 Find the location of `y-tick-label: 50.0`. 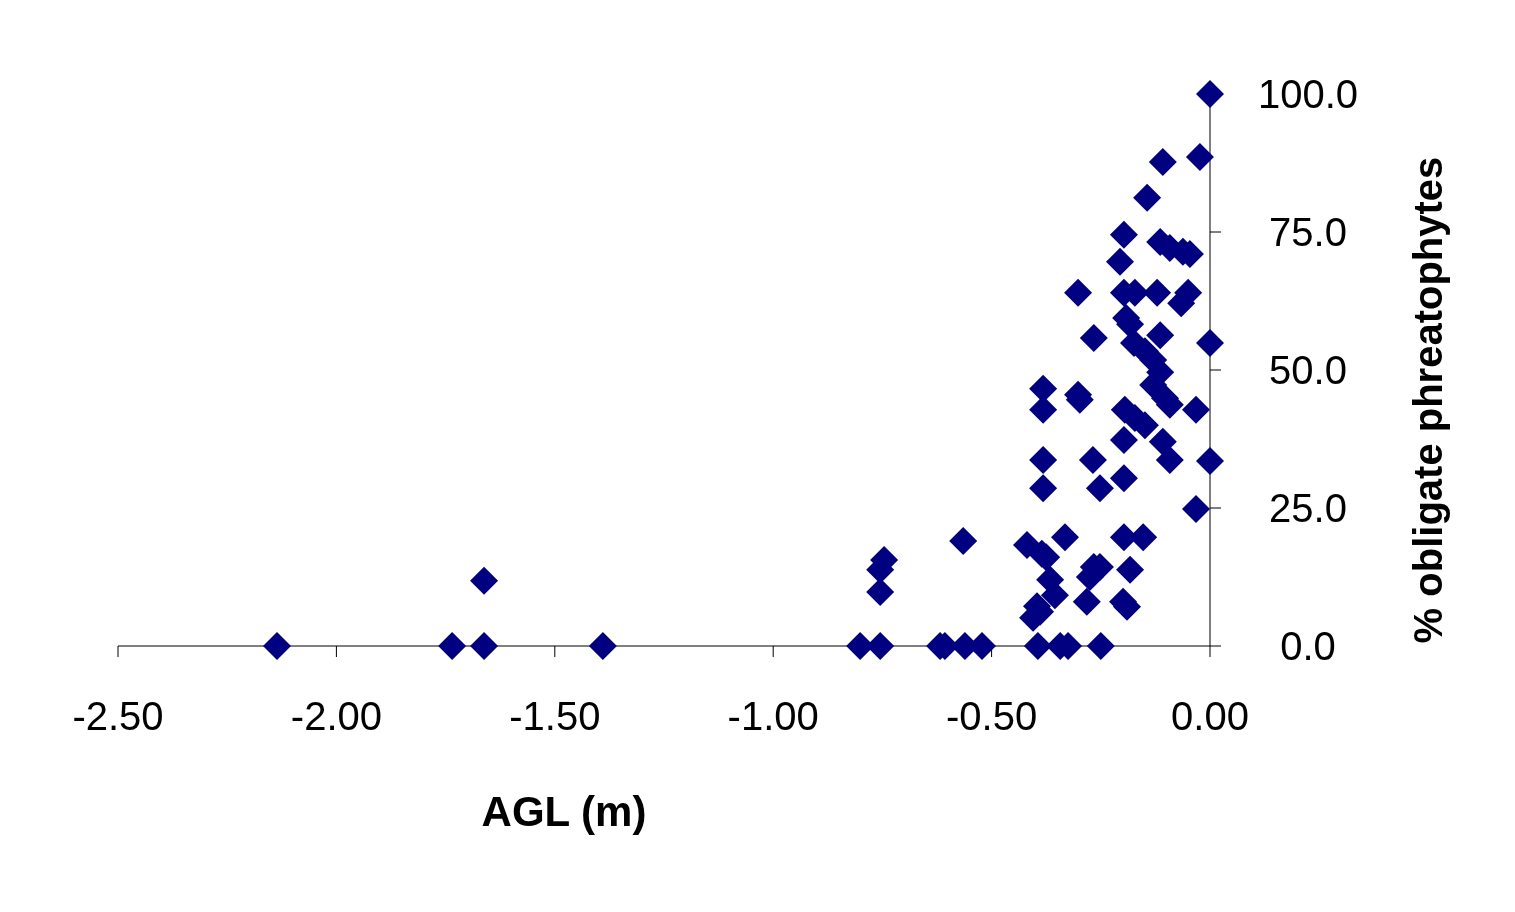

y-tick-label: 50.0 is located at coordinates (1308, 370).